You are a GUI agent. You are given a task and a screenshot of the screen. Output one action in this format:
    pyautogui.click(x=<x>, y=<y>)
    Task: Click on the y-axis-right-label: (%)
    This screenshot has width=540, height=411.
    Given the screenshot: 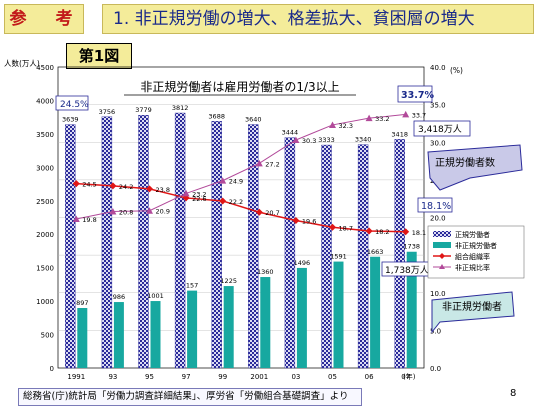 What is the action you would take?
    pyautogui.click(x=456, y=70)
    